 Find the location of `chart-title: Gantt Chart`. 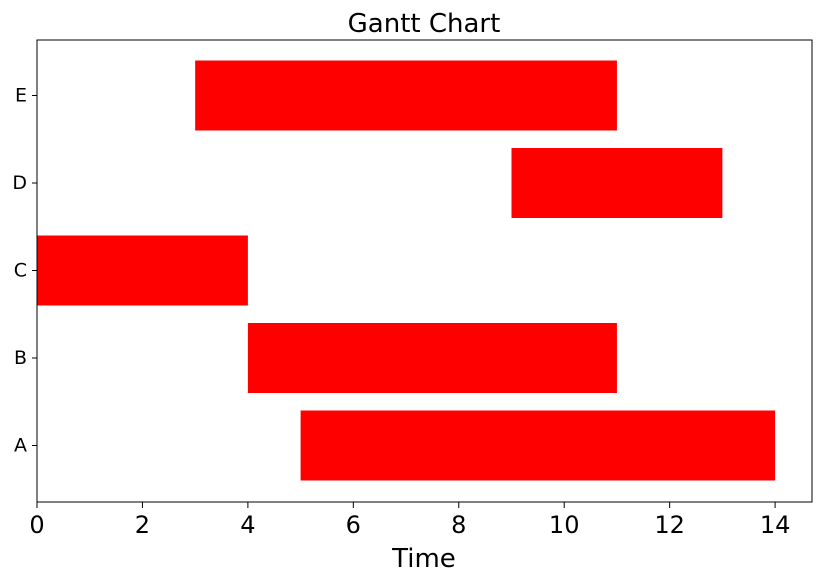

chart-title: Gantt Chart is located at coordinates (424, 24).